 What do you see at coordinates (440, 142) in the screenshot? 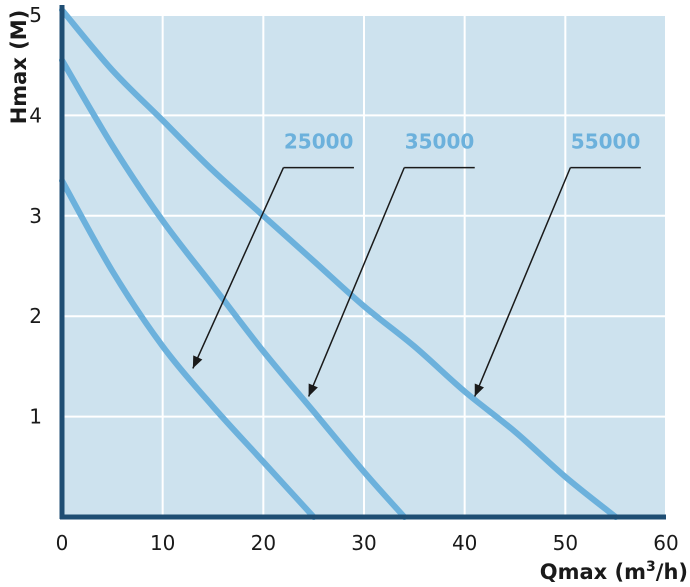
I see `series-label-35000: 35000` at bounding box center [440, 142].